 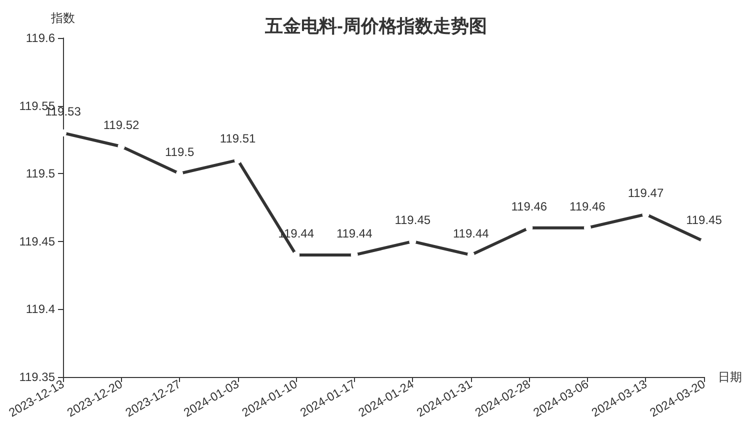 What do you see at coordinates (41, 38) in the screenshot?
I see `y-tick-label: 119.6` at bounding box center [41, 38].